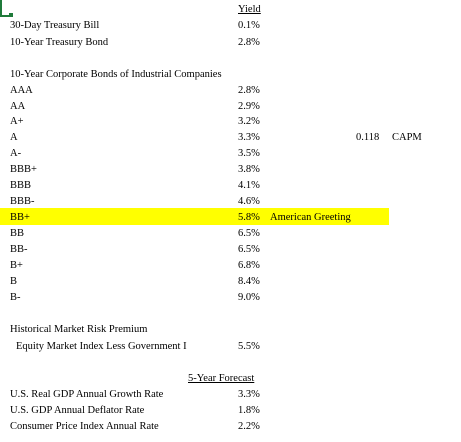  I want to click on bond-yield: 3.8%, so click(249, 169).